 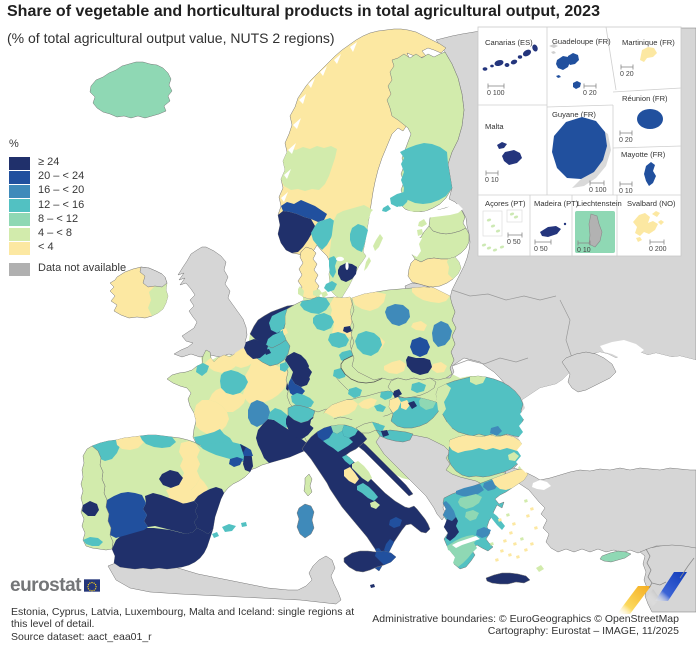 What do you see at coordinates (658, 249) in the screenshot?
I see `svg-text: 0 200` at bounding box center [658, 249].